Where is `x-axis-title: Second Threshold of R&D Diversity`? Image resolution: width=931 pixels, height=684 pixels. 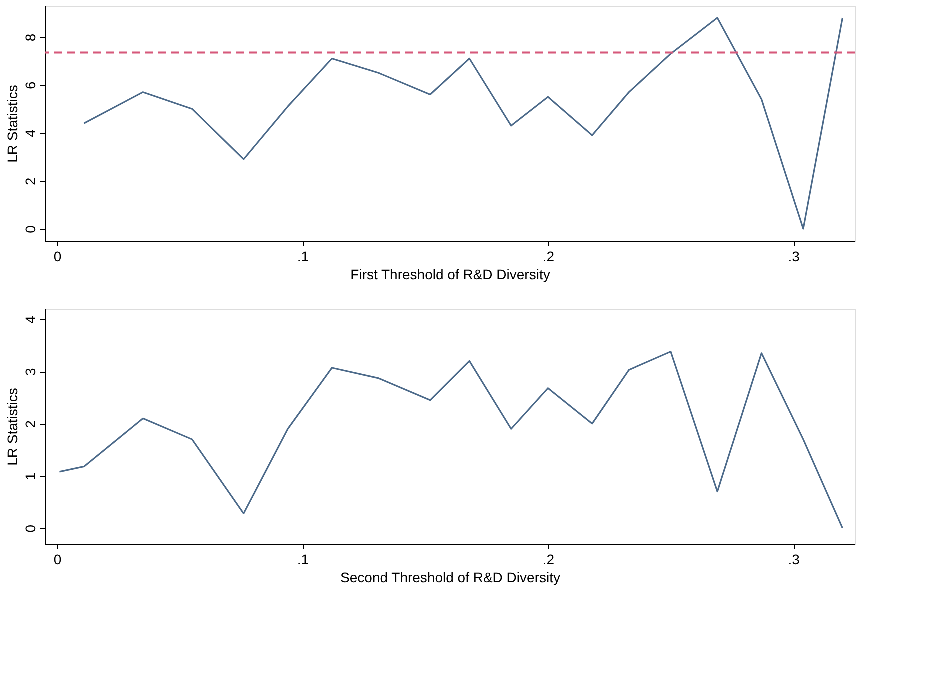
x-axis-title: Second Threshold of R&D Diversity is located at coordinates (450, 578).